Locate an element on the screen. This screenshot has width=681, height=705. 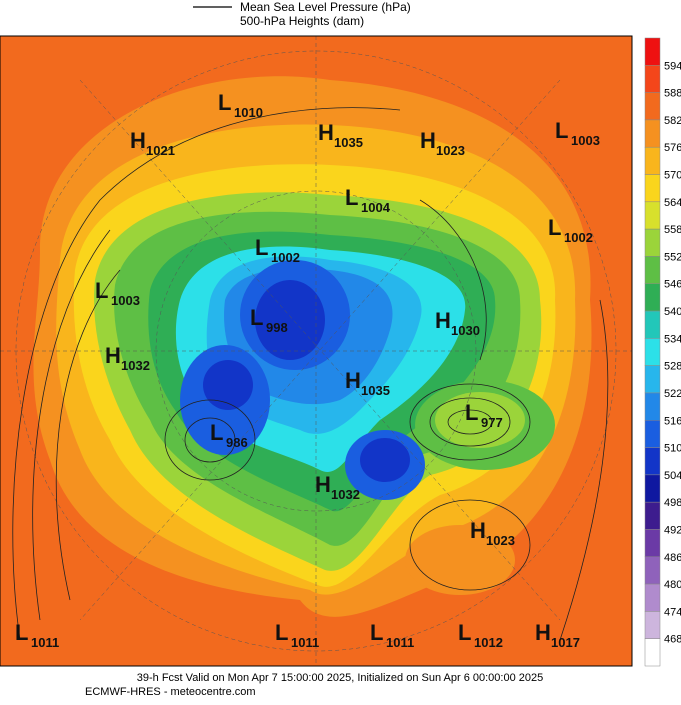
colorbar-tick-label: 474 is located at coordinates (672, 612).